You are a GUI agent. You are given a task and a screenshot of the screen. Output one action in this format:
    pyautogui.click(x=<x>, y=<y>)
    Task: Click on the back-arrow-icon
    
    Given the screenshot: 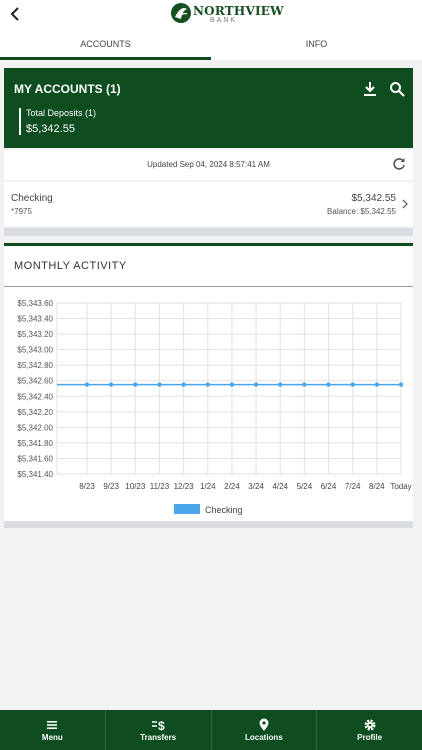 What is the action you would take?
    pyautogui.click(x=16, y=14)
    